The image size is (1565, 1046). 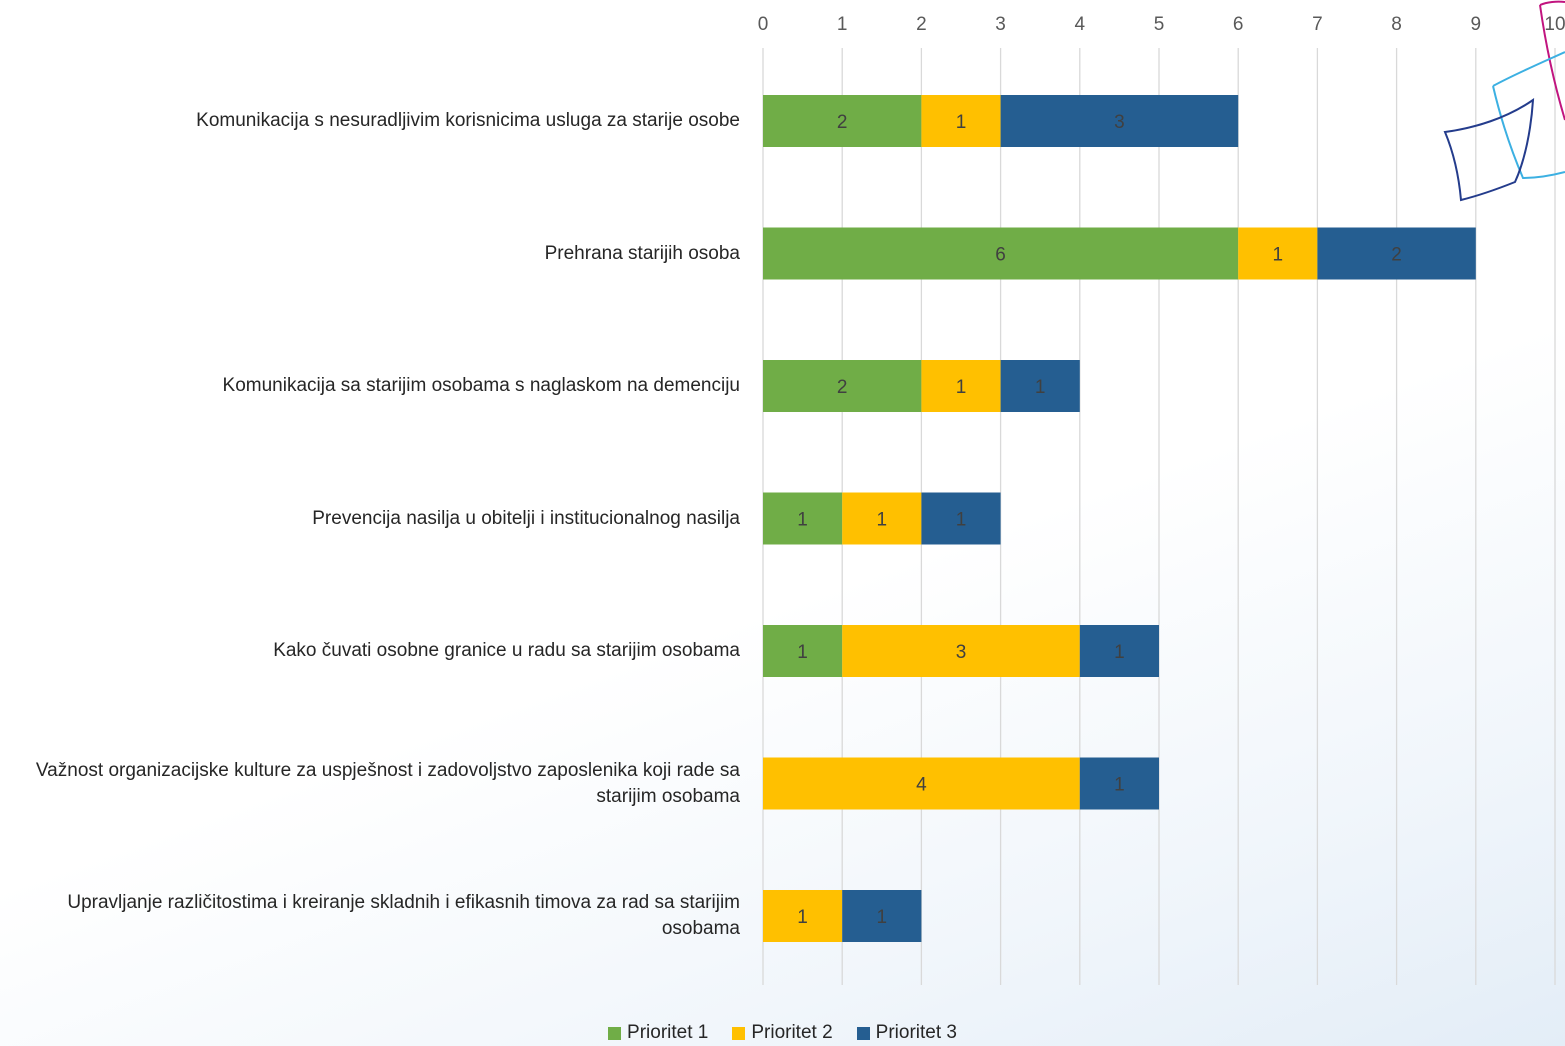 I want to click on legend-label-1: Prioritet 1, so click(x=668, y=1032).